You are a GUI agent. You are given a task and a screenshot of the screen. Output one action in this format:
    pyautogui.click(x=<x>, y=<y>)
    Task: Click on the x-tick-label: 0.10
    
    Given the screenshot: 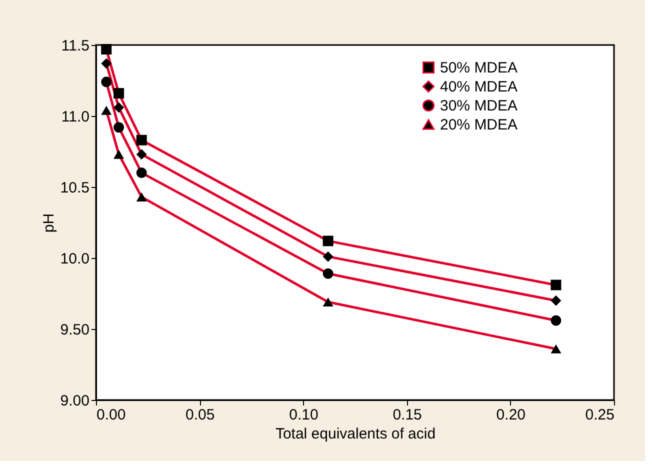 What is the action you would take?
    pyautogui.click(x=303, y=415)
    